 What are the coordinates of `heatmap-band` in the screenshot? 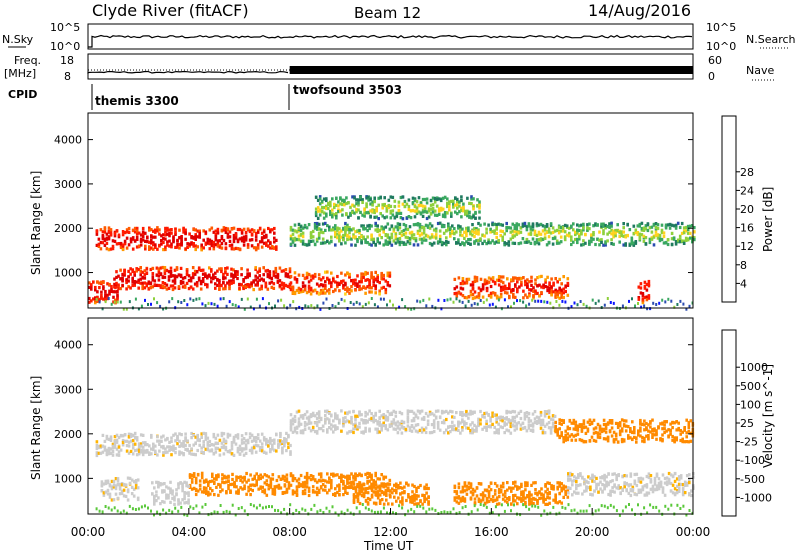 It's located at (492, 234).